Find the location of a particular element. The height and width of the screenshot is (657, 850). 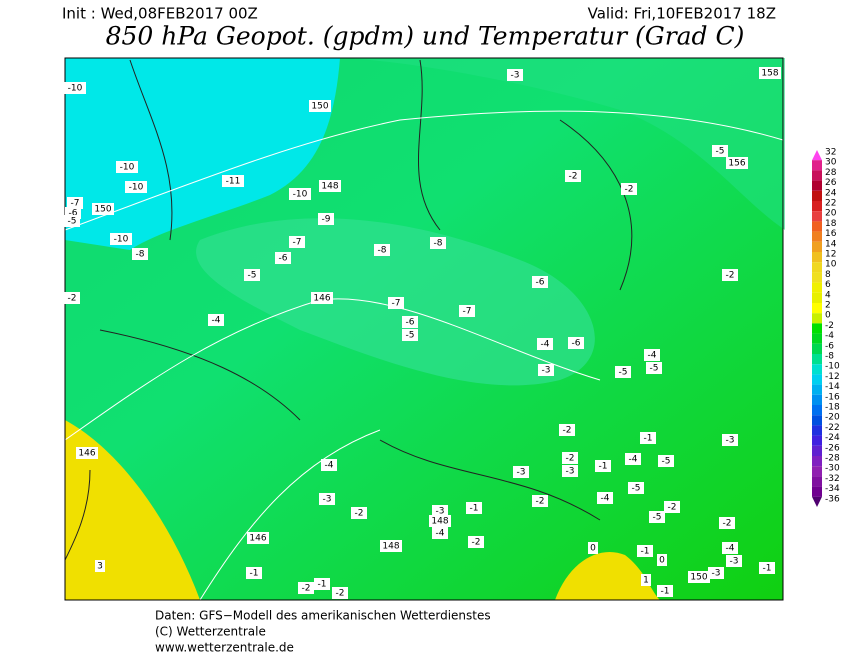

colorbar-label: -6 is located at coordinates (829, 346).